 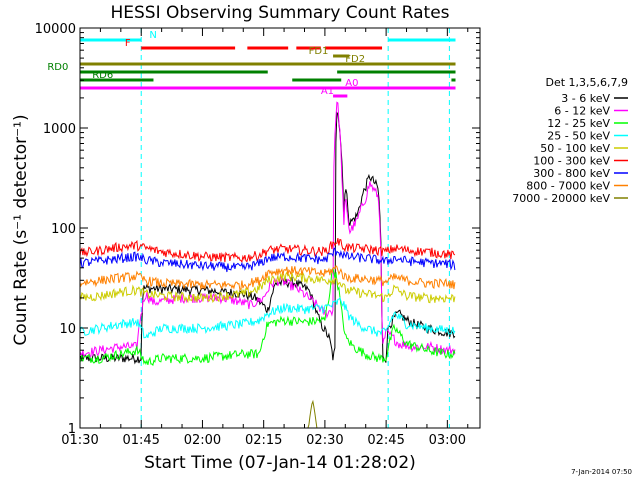 I want to click on legend-label-6: 300 - 800 keV, so click(x=571, y=173).